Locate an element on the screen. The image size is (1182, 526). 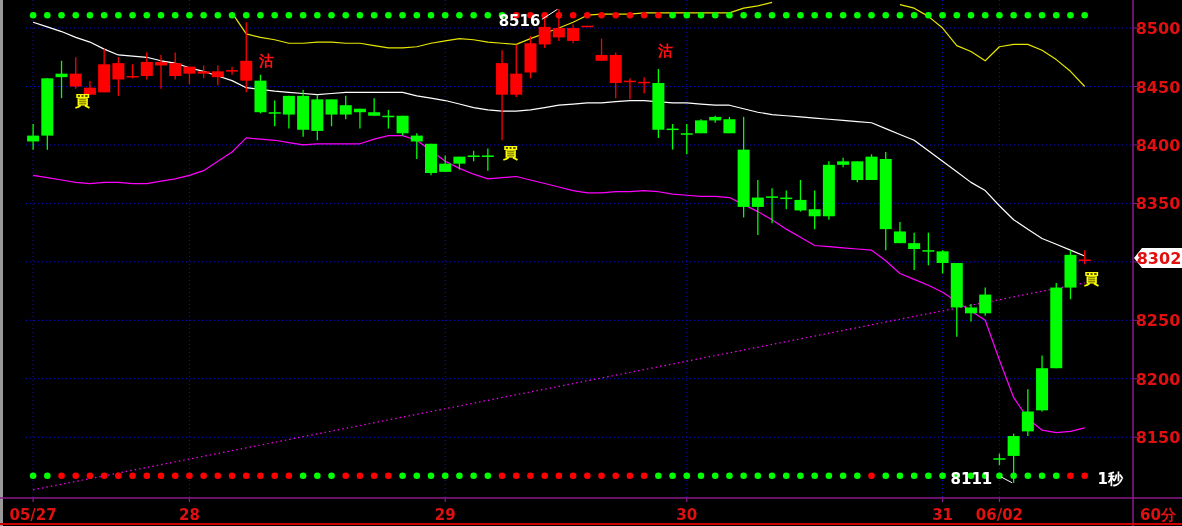
y-tick-label: 8450 is located at coordinates (1158, 87).